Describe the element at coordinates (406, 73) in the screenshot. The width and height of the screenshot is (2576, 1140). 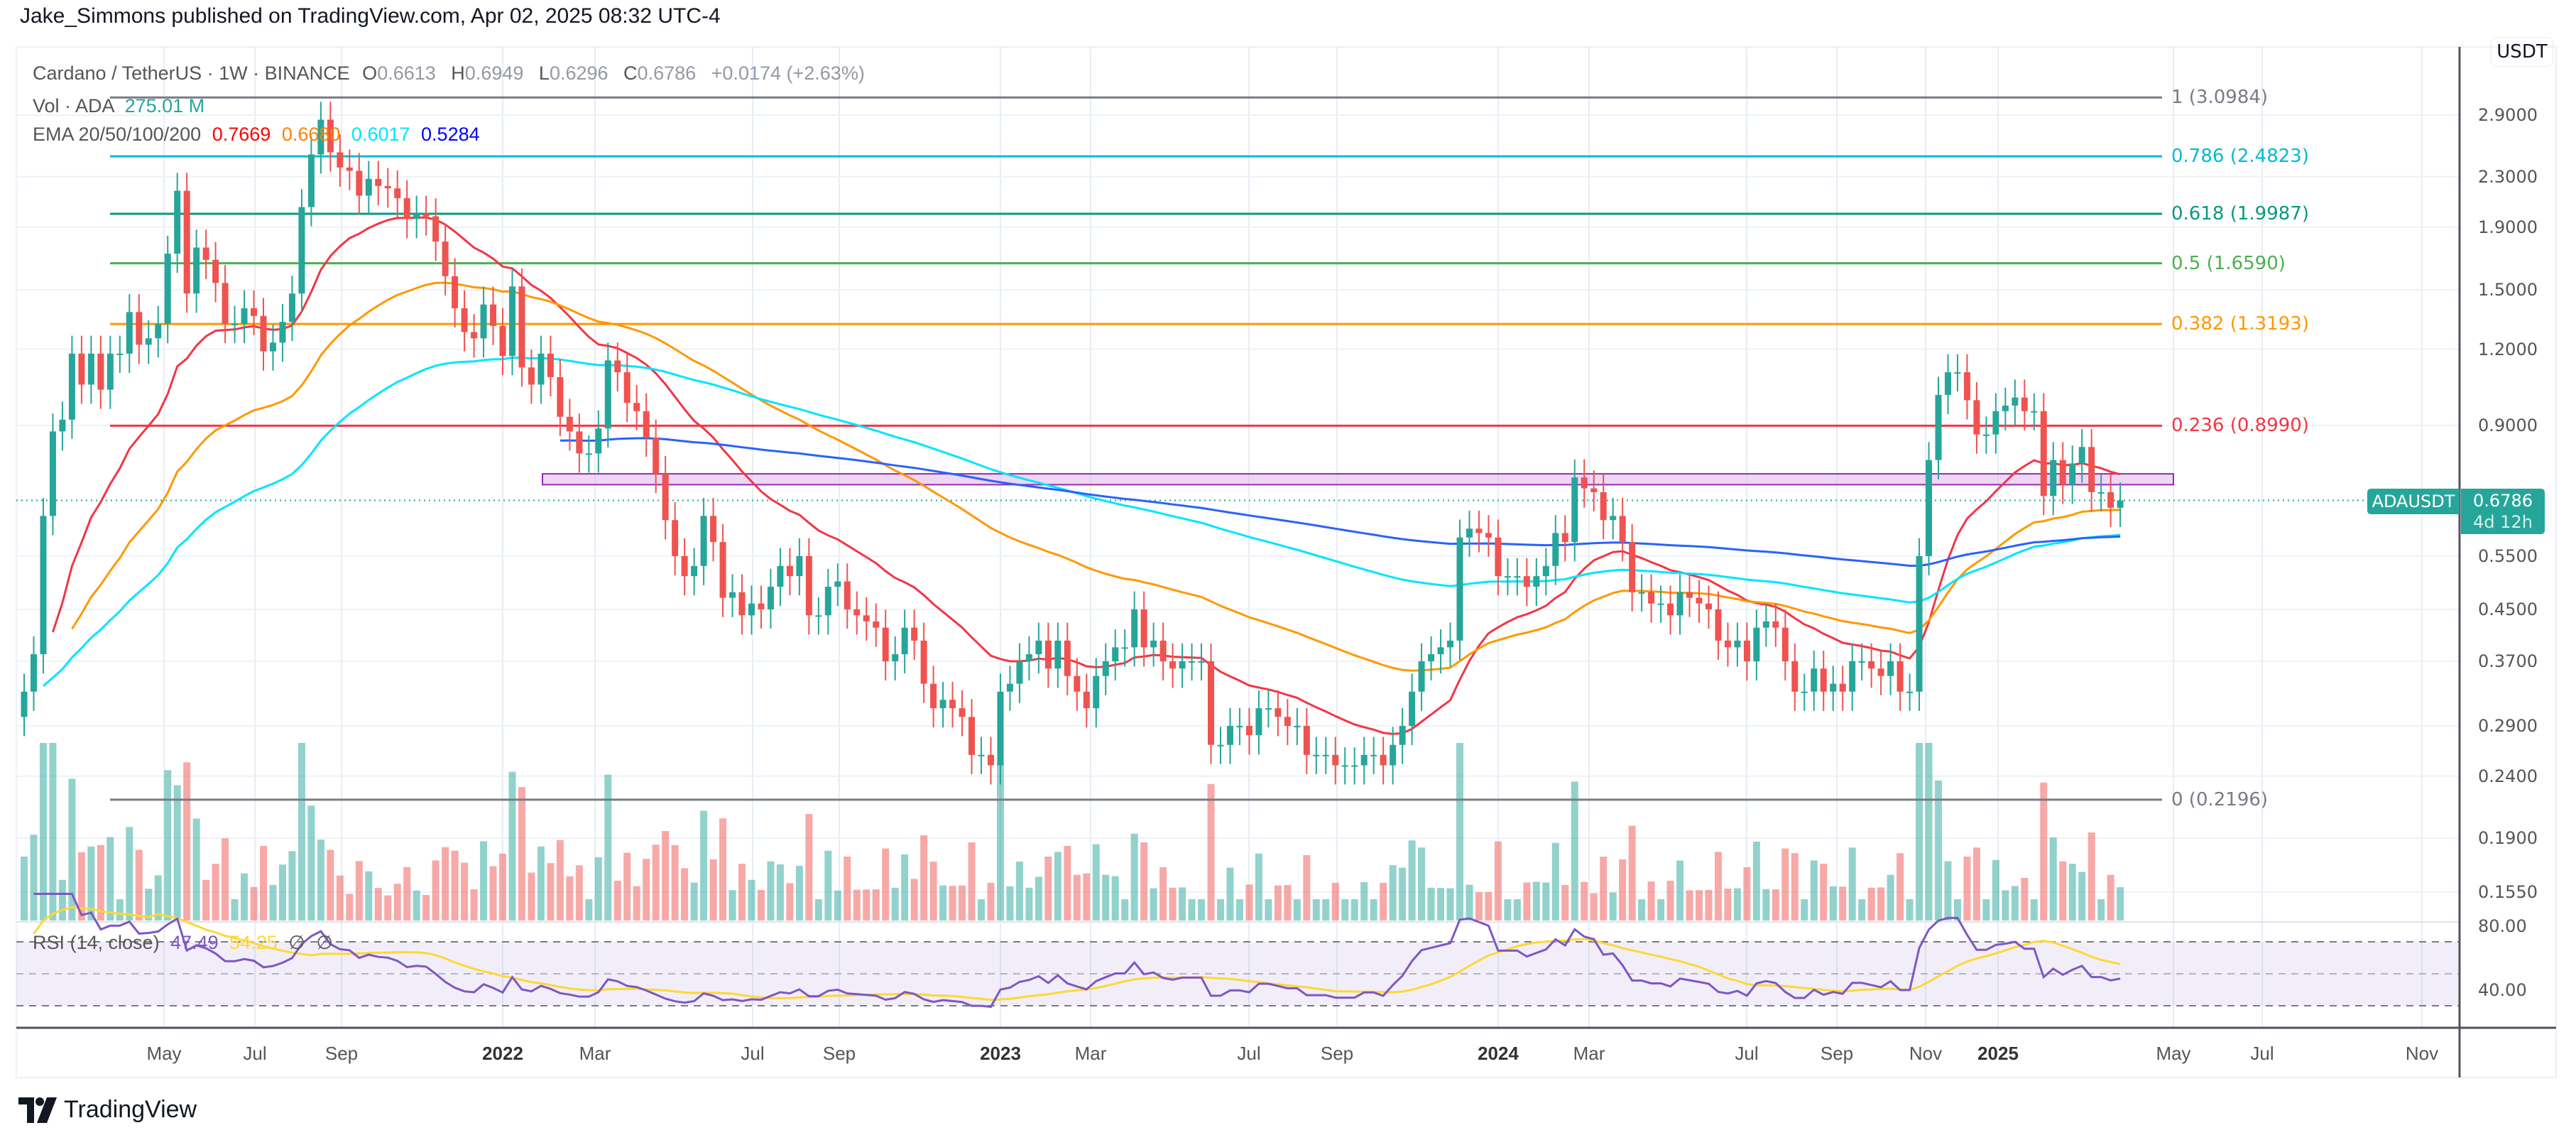
I see `open-value: 0.6613` at that location.